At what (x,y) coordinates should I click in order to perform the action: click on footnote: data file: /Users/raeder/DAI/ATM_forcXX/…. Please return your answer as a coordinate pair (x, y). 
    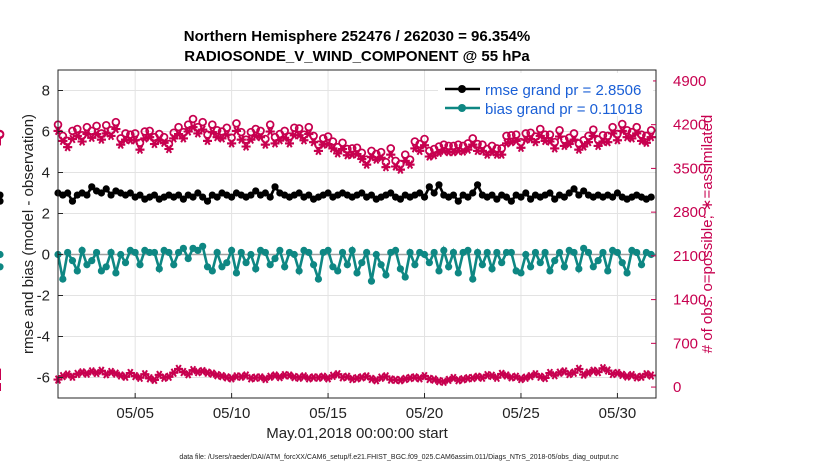
    Looking at the image, I should click on (399, 457).